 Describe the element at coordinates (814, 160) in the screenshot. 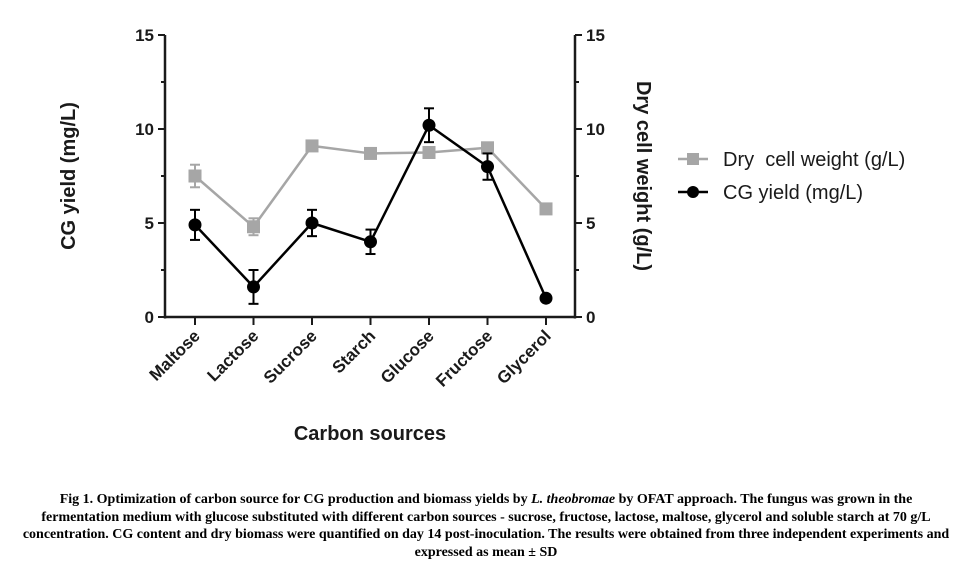

I see `legend-label: Dry cell weight (g/L)` at that location.